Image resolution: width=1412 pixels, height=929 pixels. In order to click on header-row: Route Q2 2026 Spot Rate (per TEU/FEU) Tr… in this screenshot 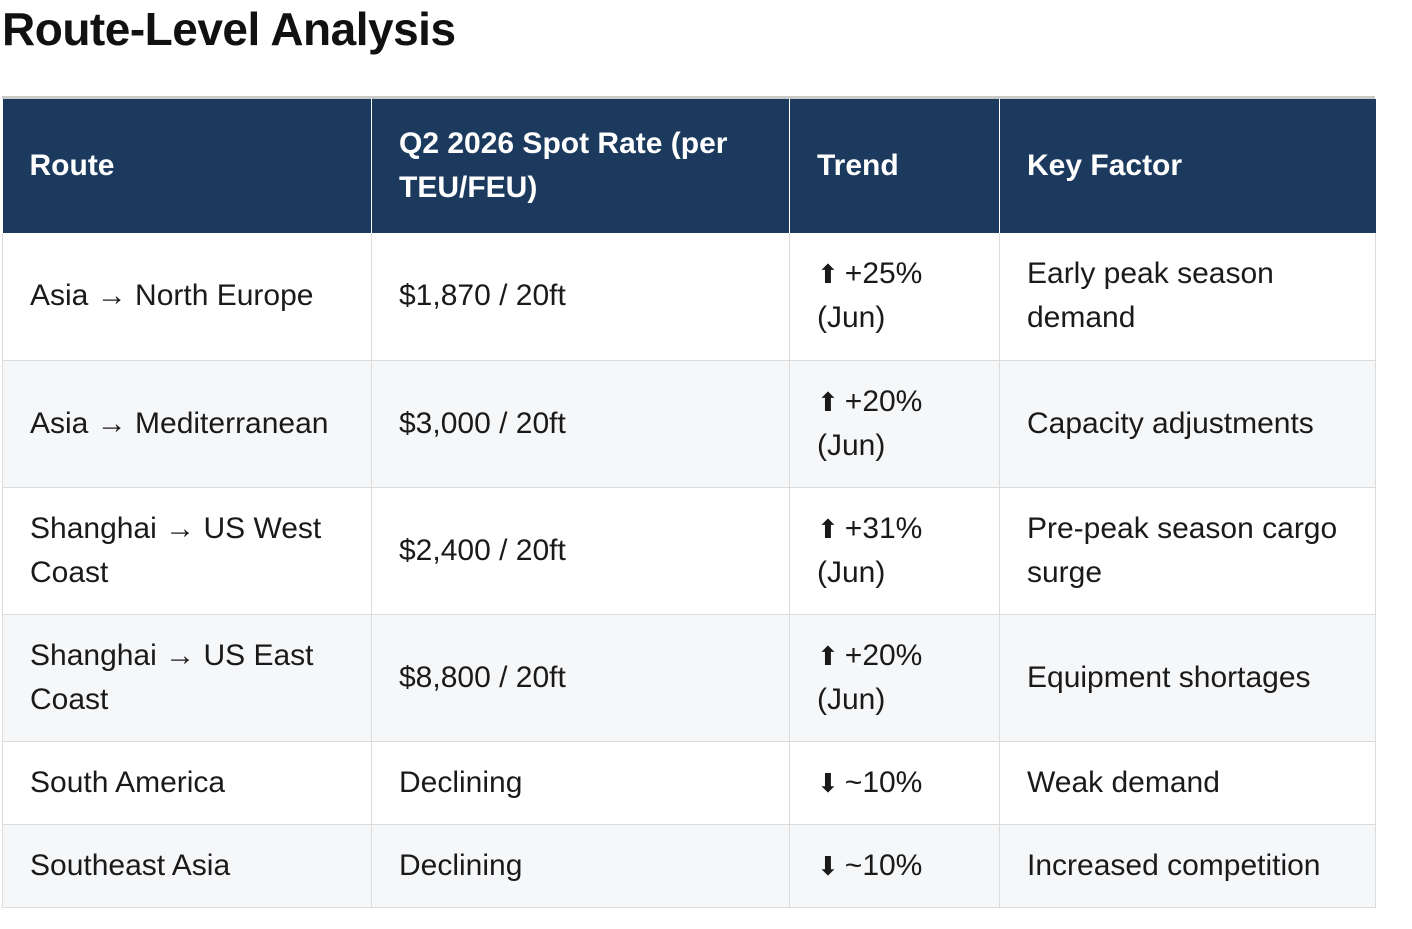, I will do `click(689, 166)`.